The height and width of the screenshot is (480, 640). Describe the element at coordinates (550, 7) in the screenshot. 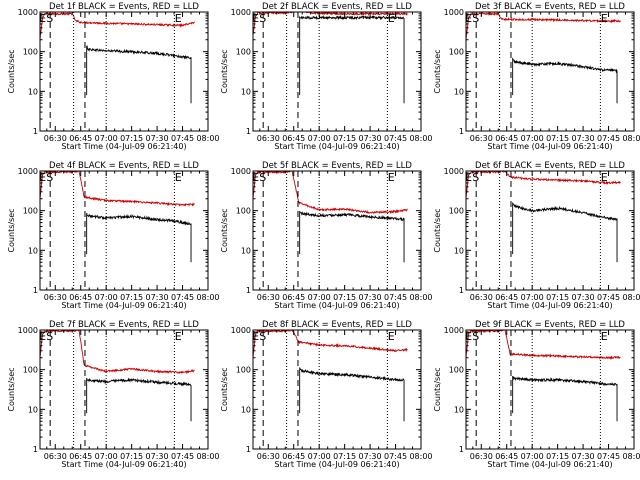

I see `chart-title: Det 3f BLACK = Events, RED = LLD` at that location.